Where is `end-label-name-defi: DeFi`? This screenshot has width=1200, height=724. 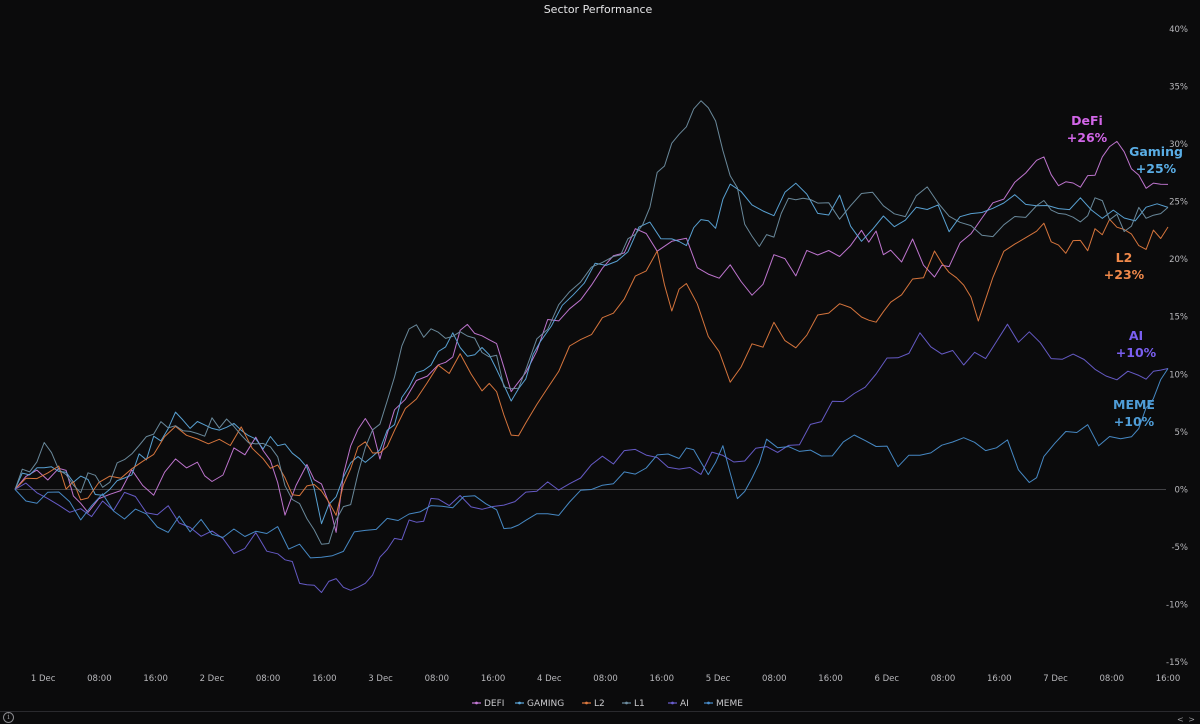
end-label-name-defi: DeFi is located at coordinates (1087, 120).